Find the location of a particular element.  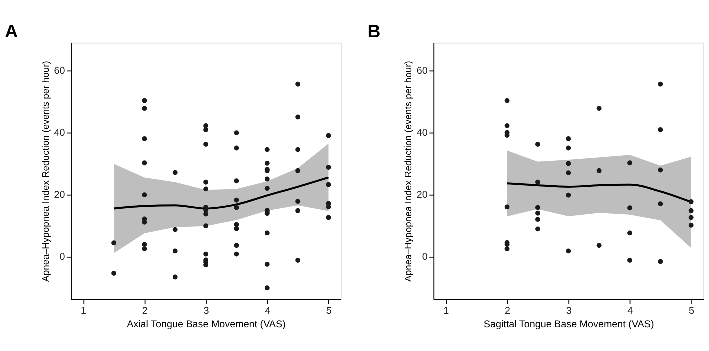

x-axis-title: Sagittal Tongue Base Movement (VAS) is located at coordinates (569, 325).